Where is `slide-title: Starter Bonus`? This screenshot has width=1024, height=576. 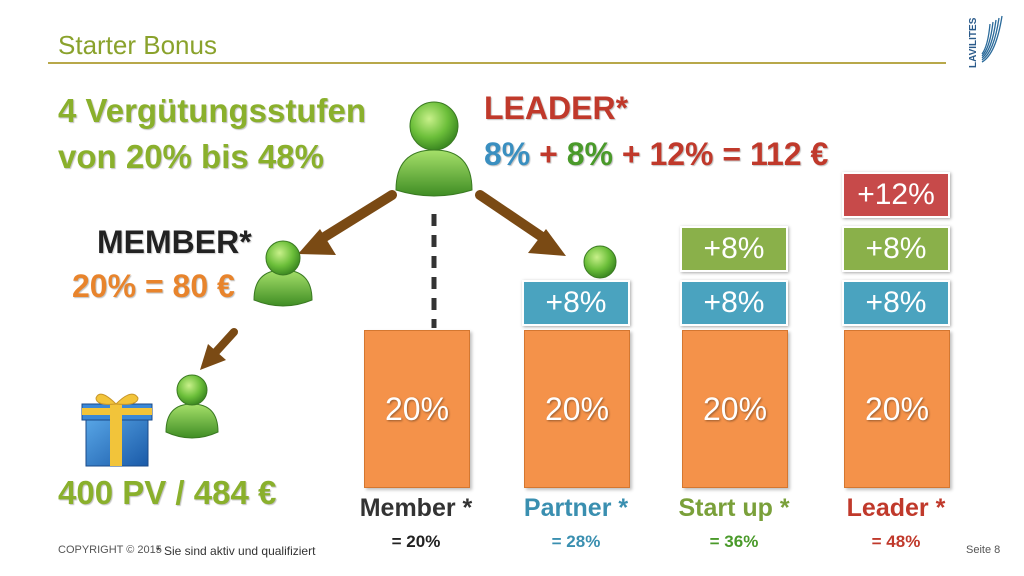 slide-title: Starter Bonus is located at coordinates (137, 45).